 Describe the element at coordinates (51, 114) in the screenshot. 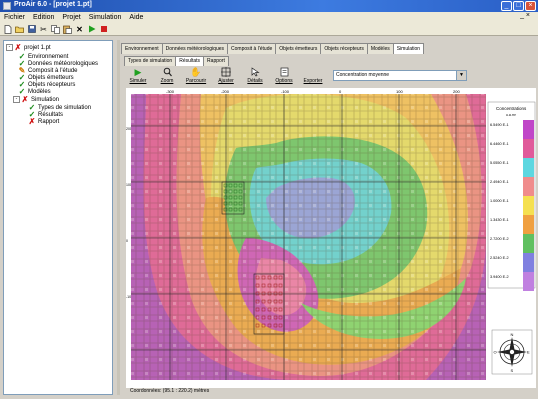

I see `tree-item-label: Résultats` at that location.